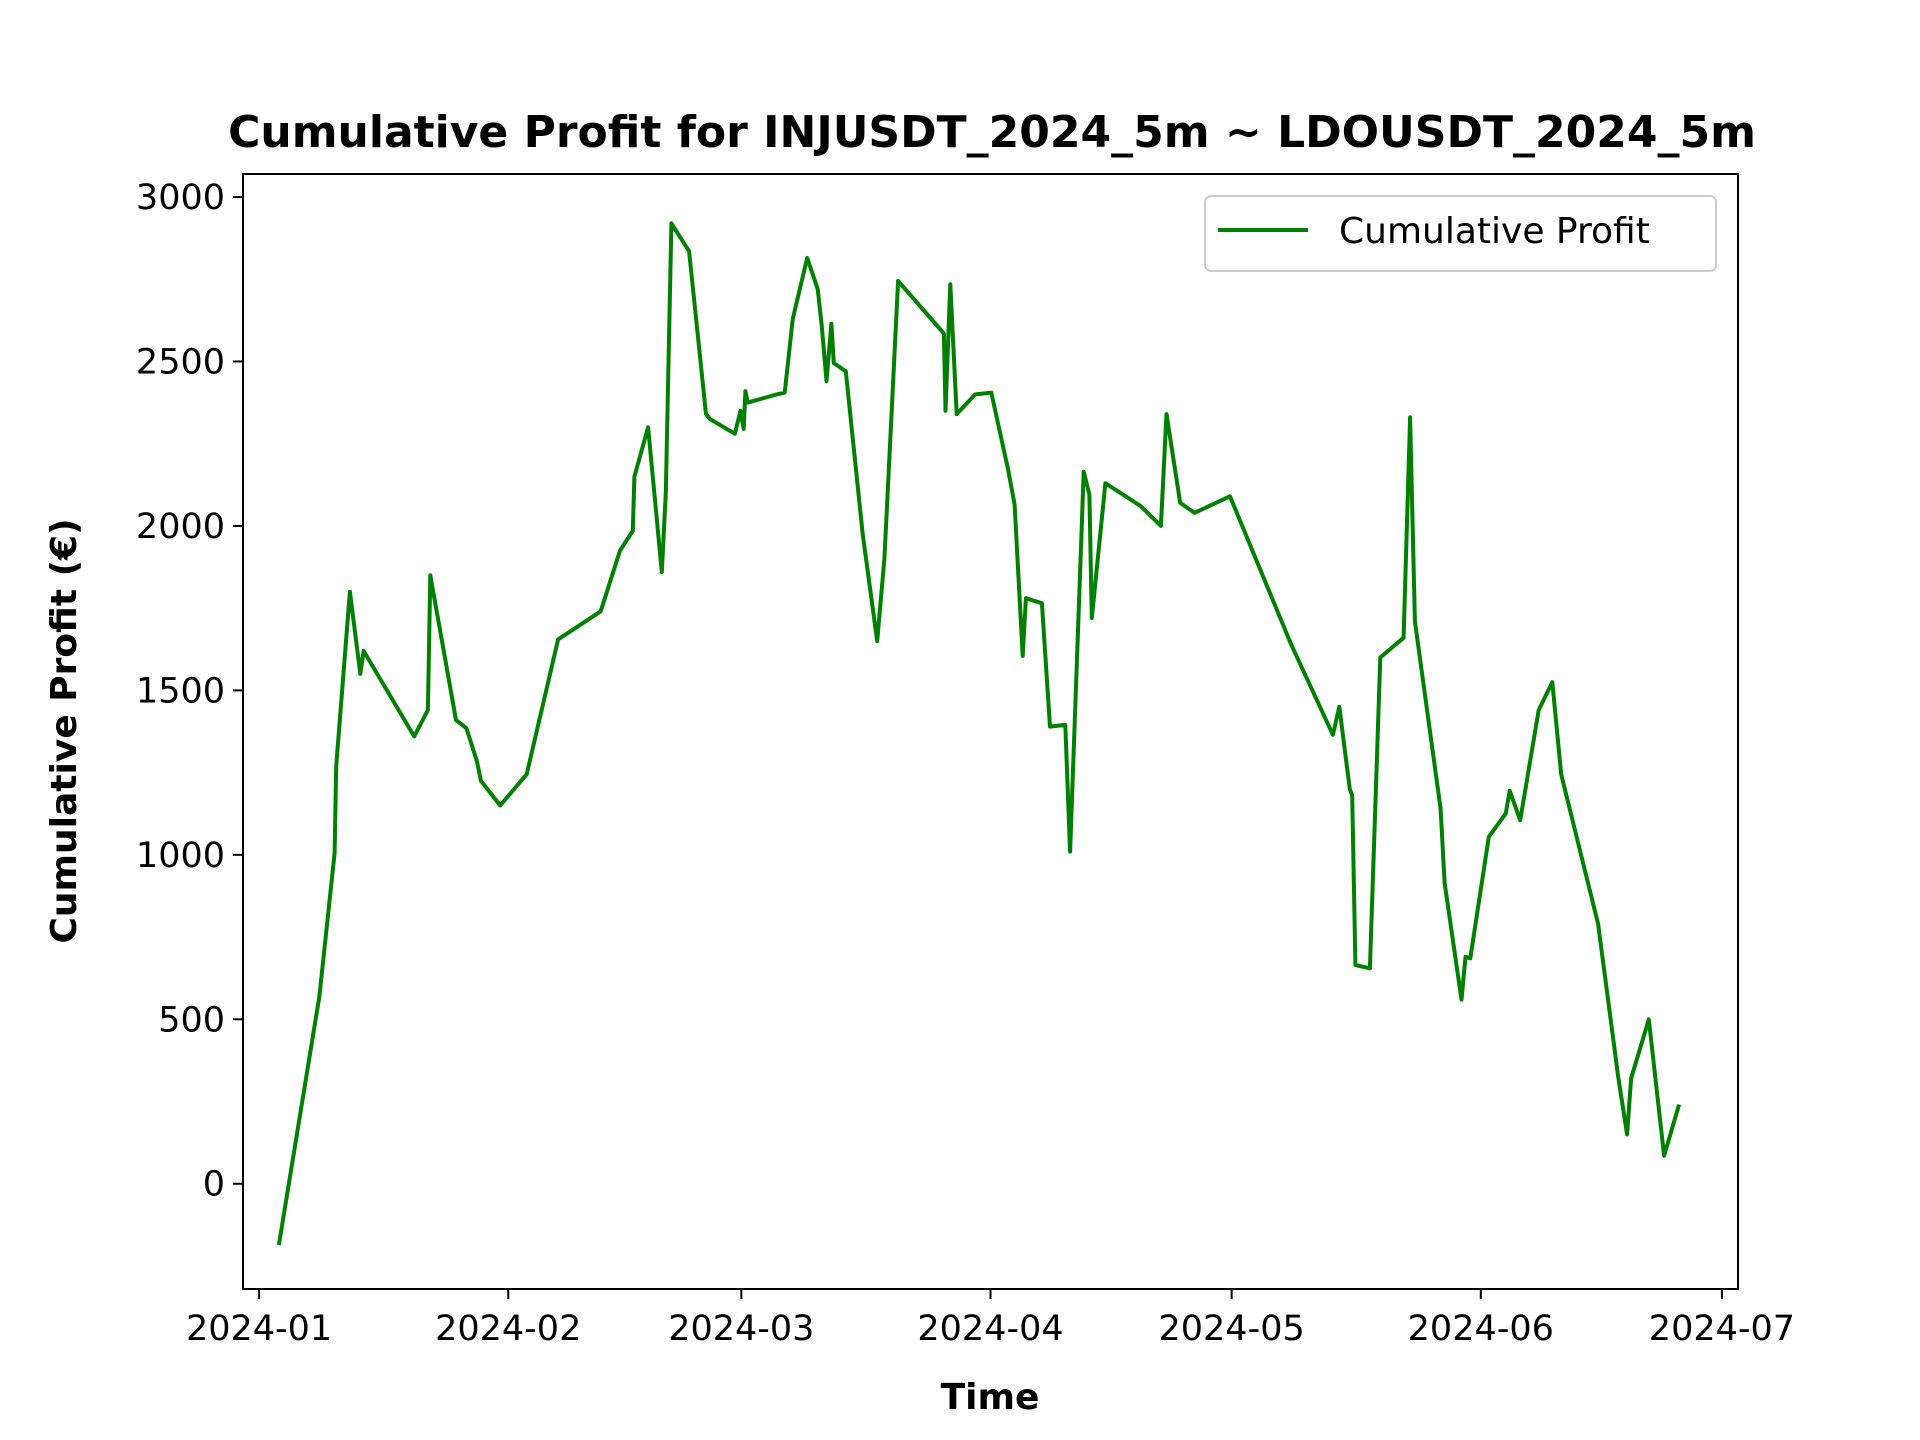  What do you see at coordinates (1494, 231) in the screenshot?
I see `legend-entry-cumulative-profit: Cumulative Profit` at bounding box center [1494, 231].